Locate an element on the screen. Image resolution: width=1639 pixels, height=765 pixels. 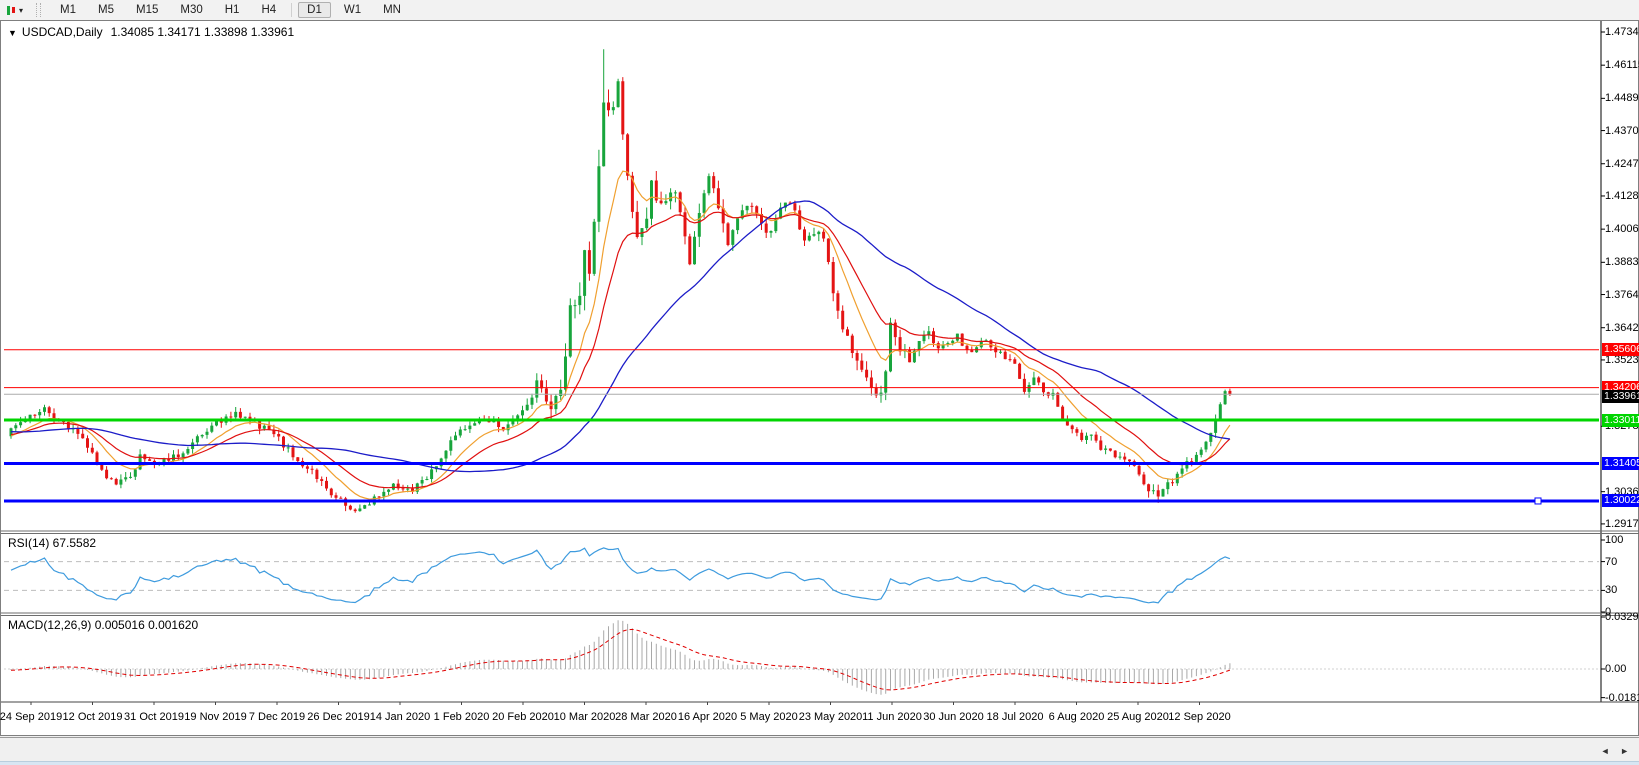
date-axis-label: 14 Jan 2020 is located at coordinates (400, 717).